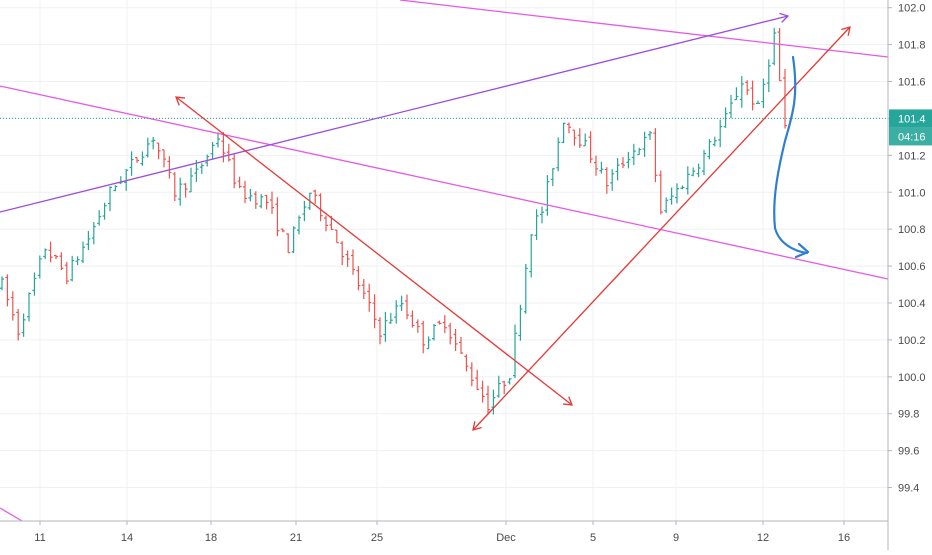  I want to click on countdown-badge, so click(910, 136).